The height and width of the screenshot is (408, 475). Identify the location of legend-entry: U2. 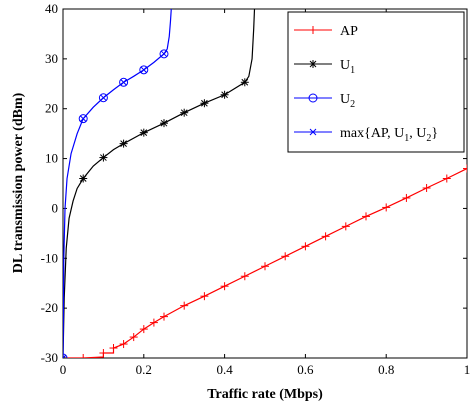
(324, 101).